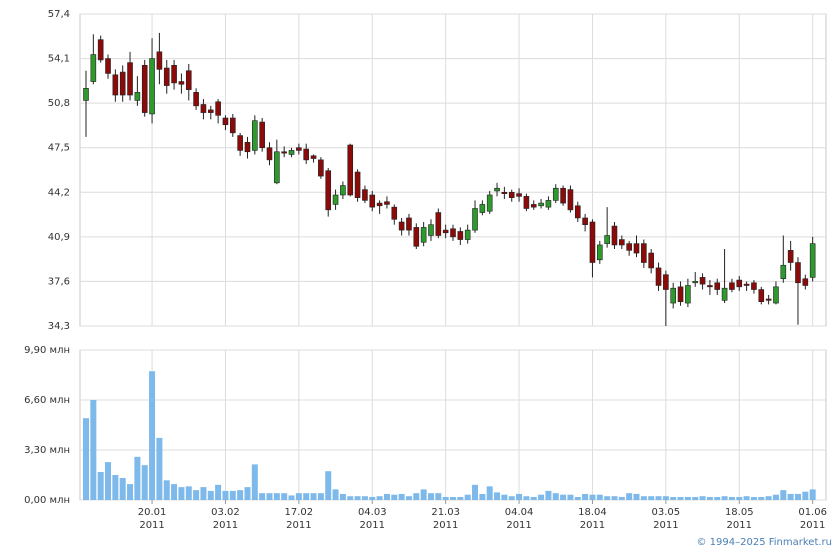  Describe the element at coordinates (764, 542) in the screenshot. I see `footer: © 1994–2025 Finmarket.ru` at that location.